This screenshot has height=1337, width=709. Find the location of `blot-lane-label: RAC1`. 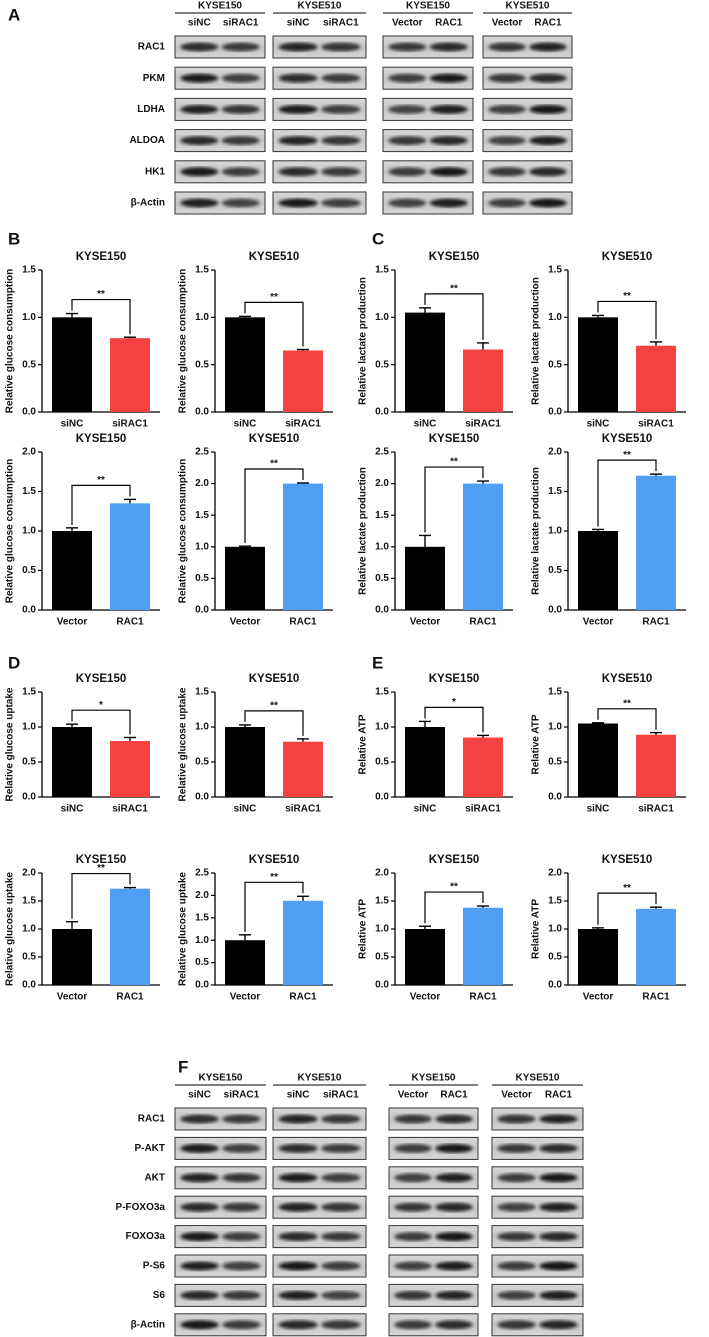

blot-lane-label: RAC1 is located at coordinates (449, 23).